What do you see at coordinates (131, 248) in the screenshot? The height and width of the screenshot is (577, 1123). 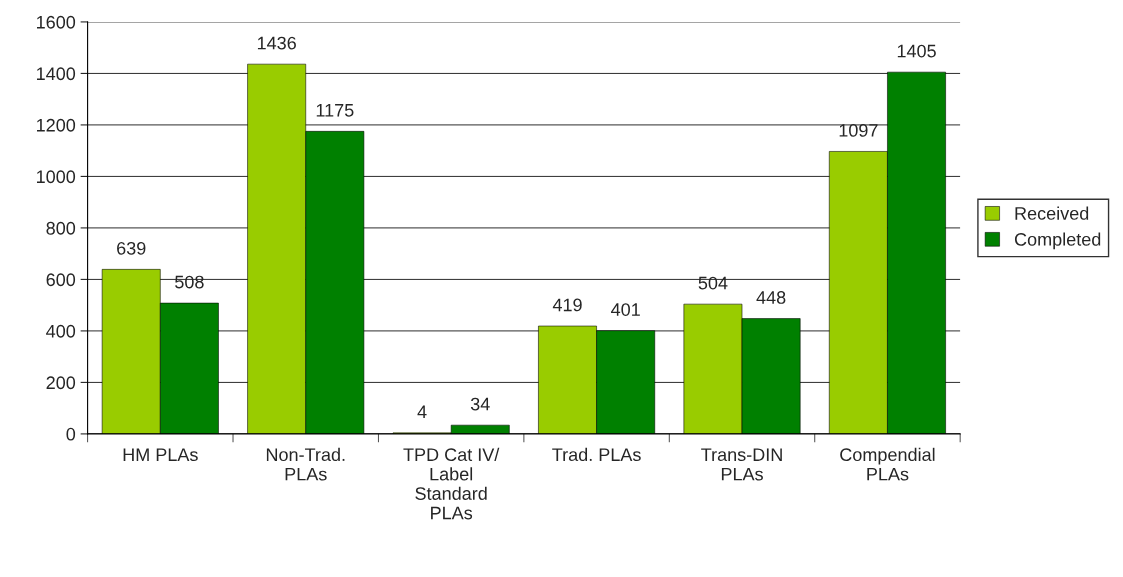 I see `data-label: 639` at bounding box center [131, 248].